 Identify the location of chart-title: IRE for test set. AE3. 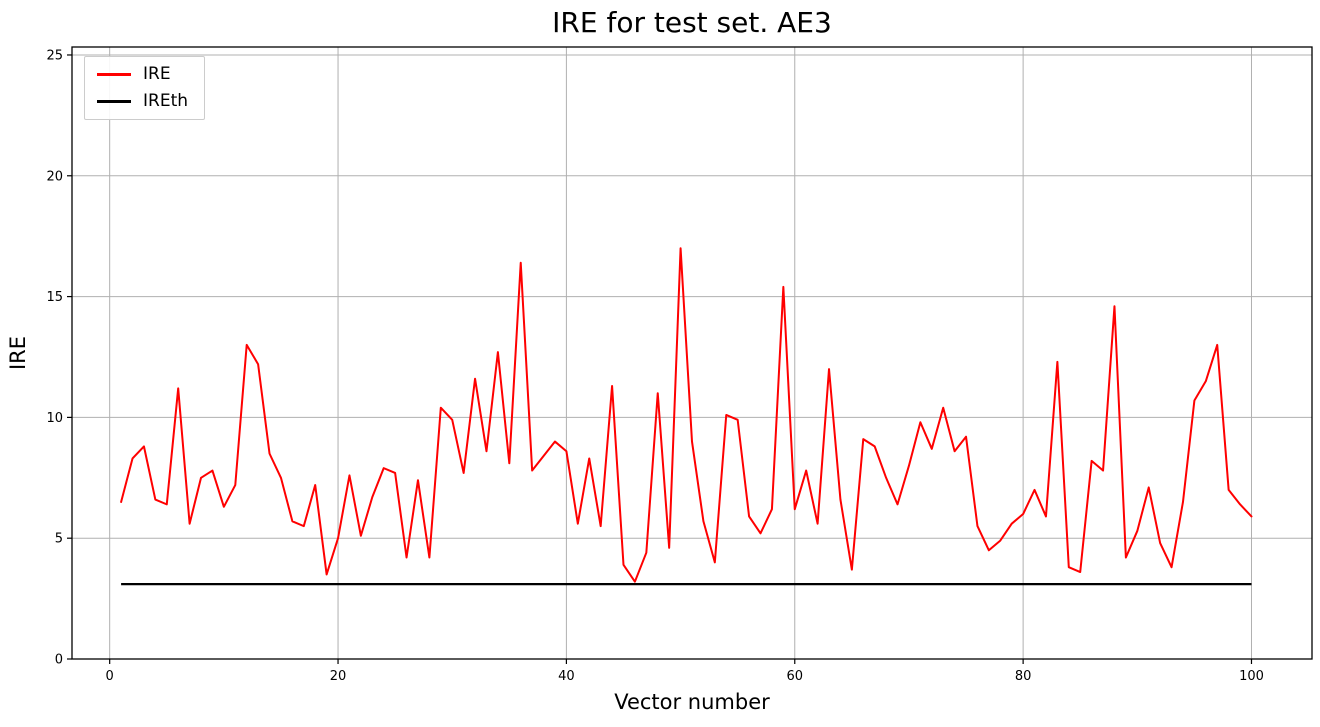
(692, 22).